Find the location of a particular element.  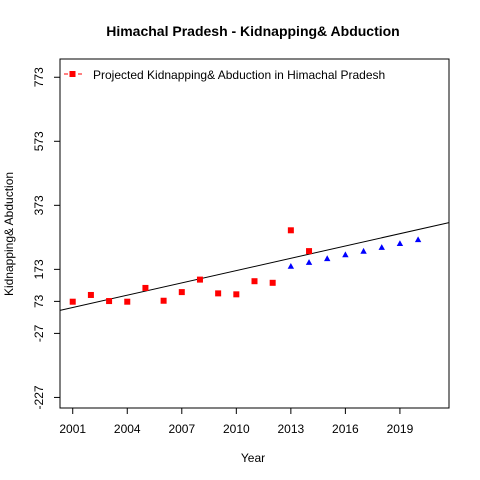

x-tick-label: 2019 is located at coordinates (400, 429).